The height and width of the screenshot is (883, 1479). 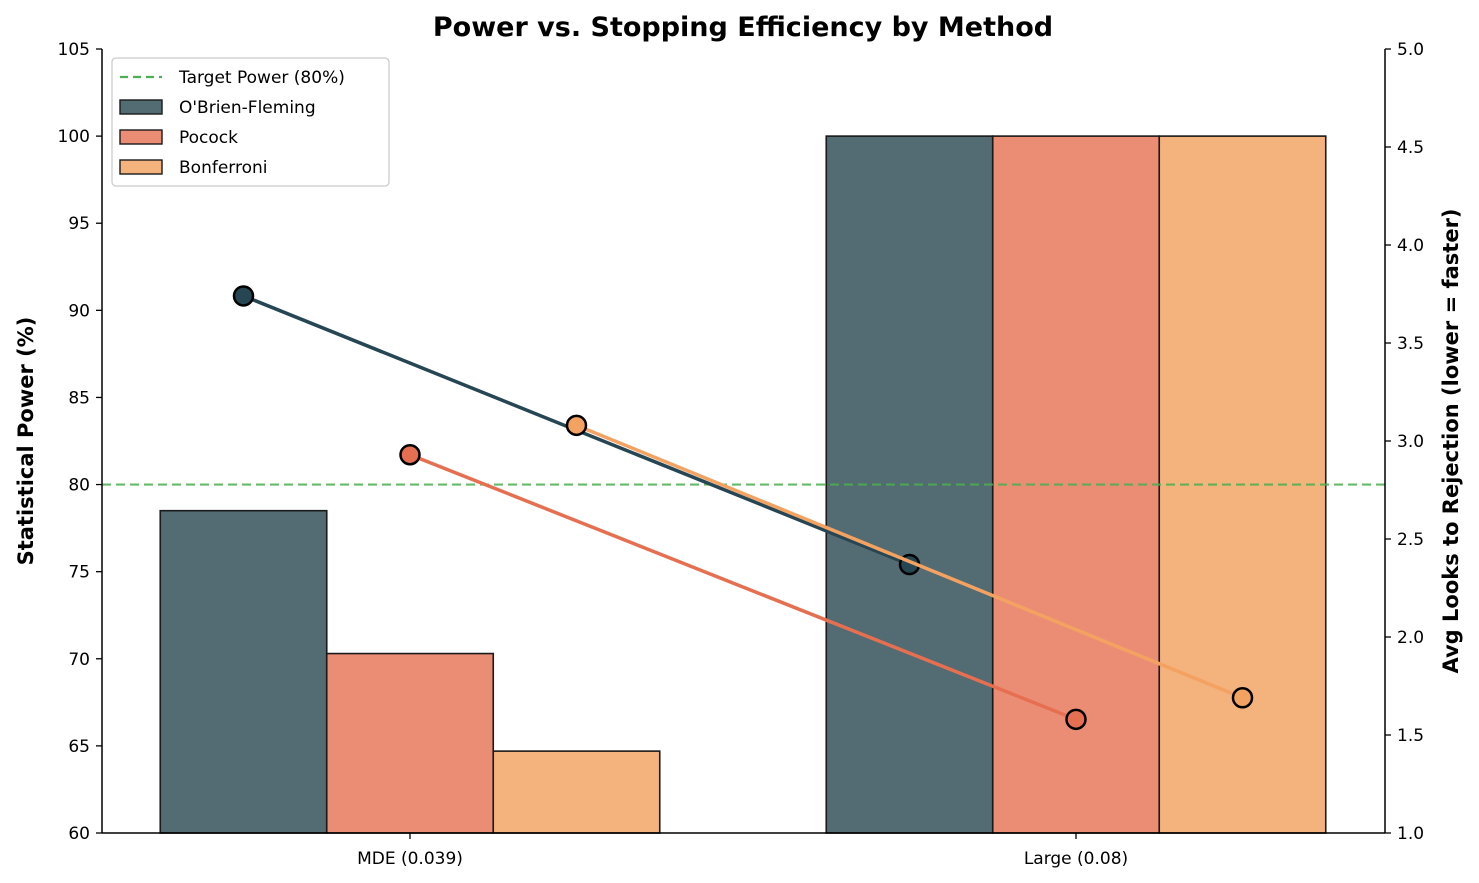 I want to click on y-tick-label: 105, so click(x=74, y=50).